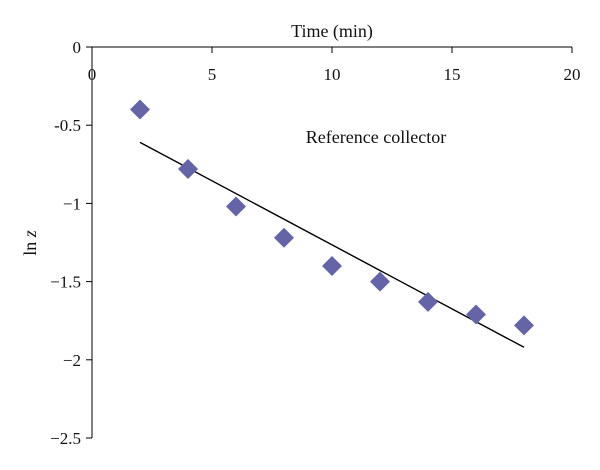 This screenshot has height=470, width=600. What do you see at coordinates (30, 234) in the screenshot?
I see `y-axis-title-z: z` at bounding box center [30, 234].